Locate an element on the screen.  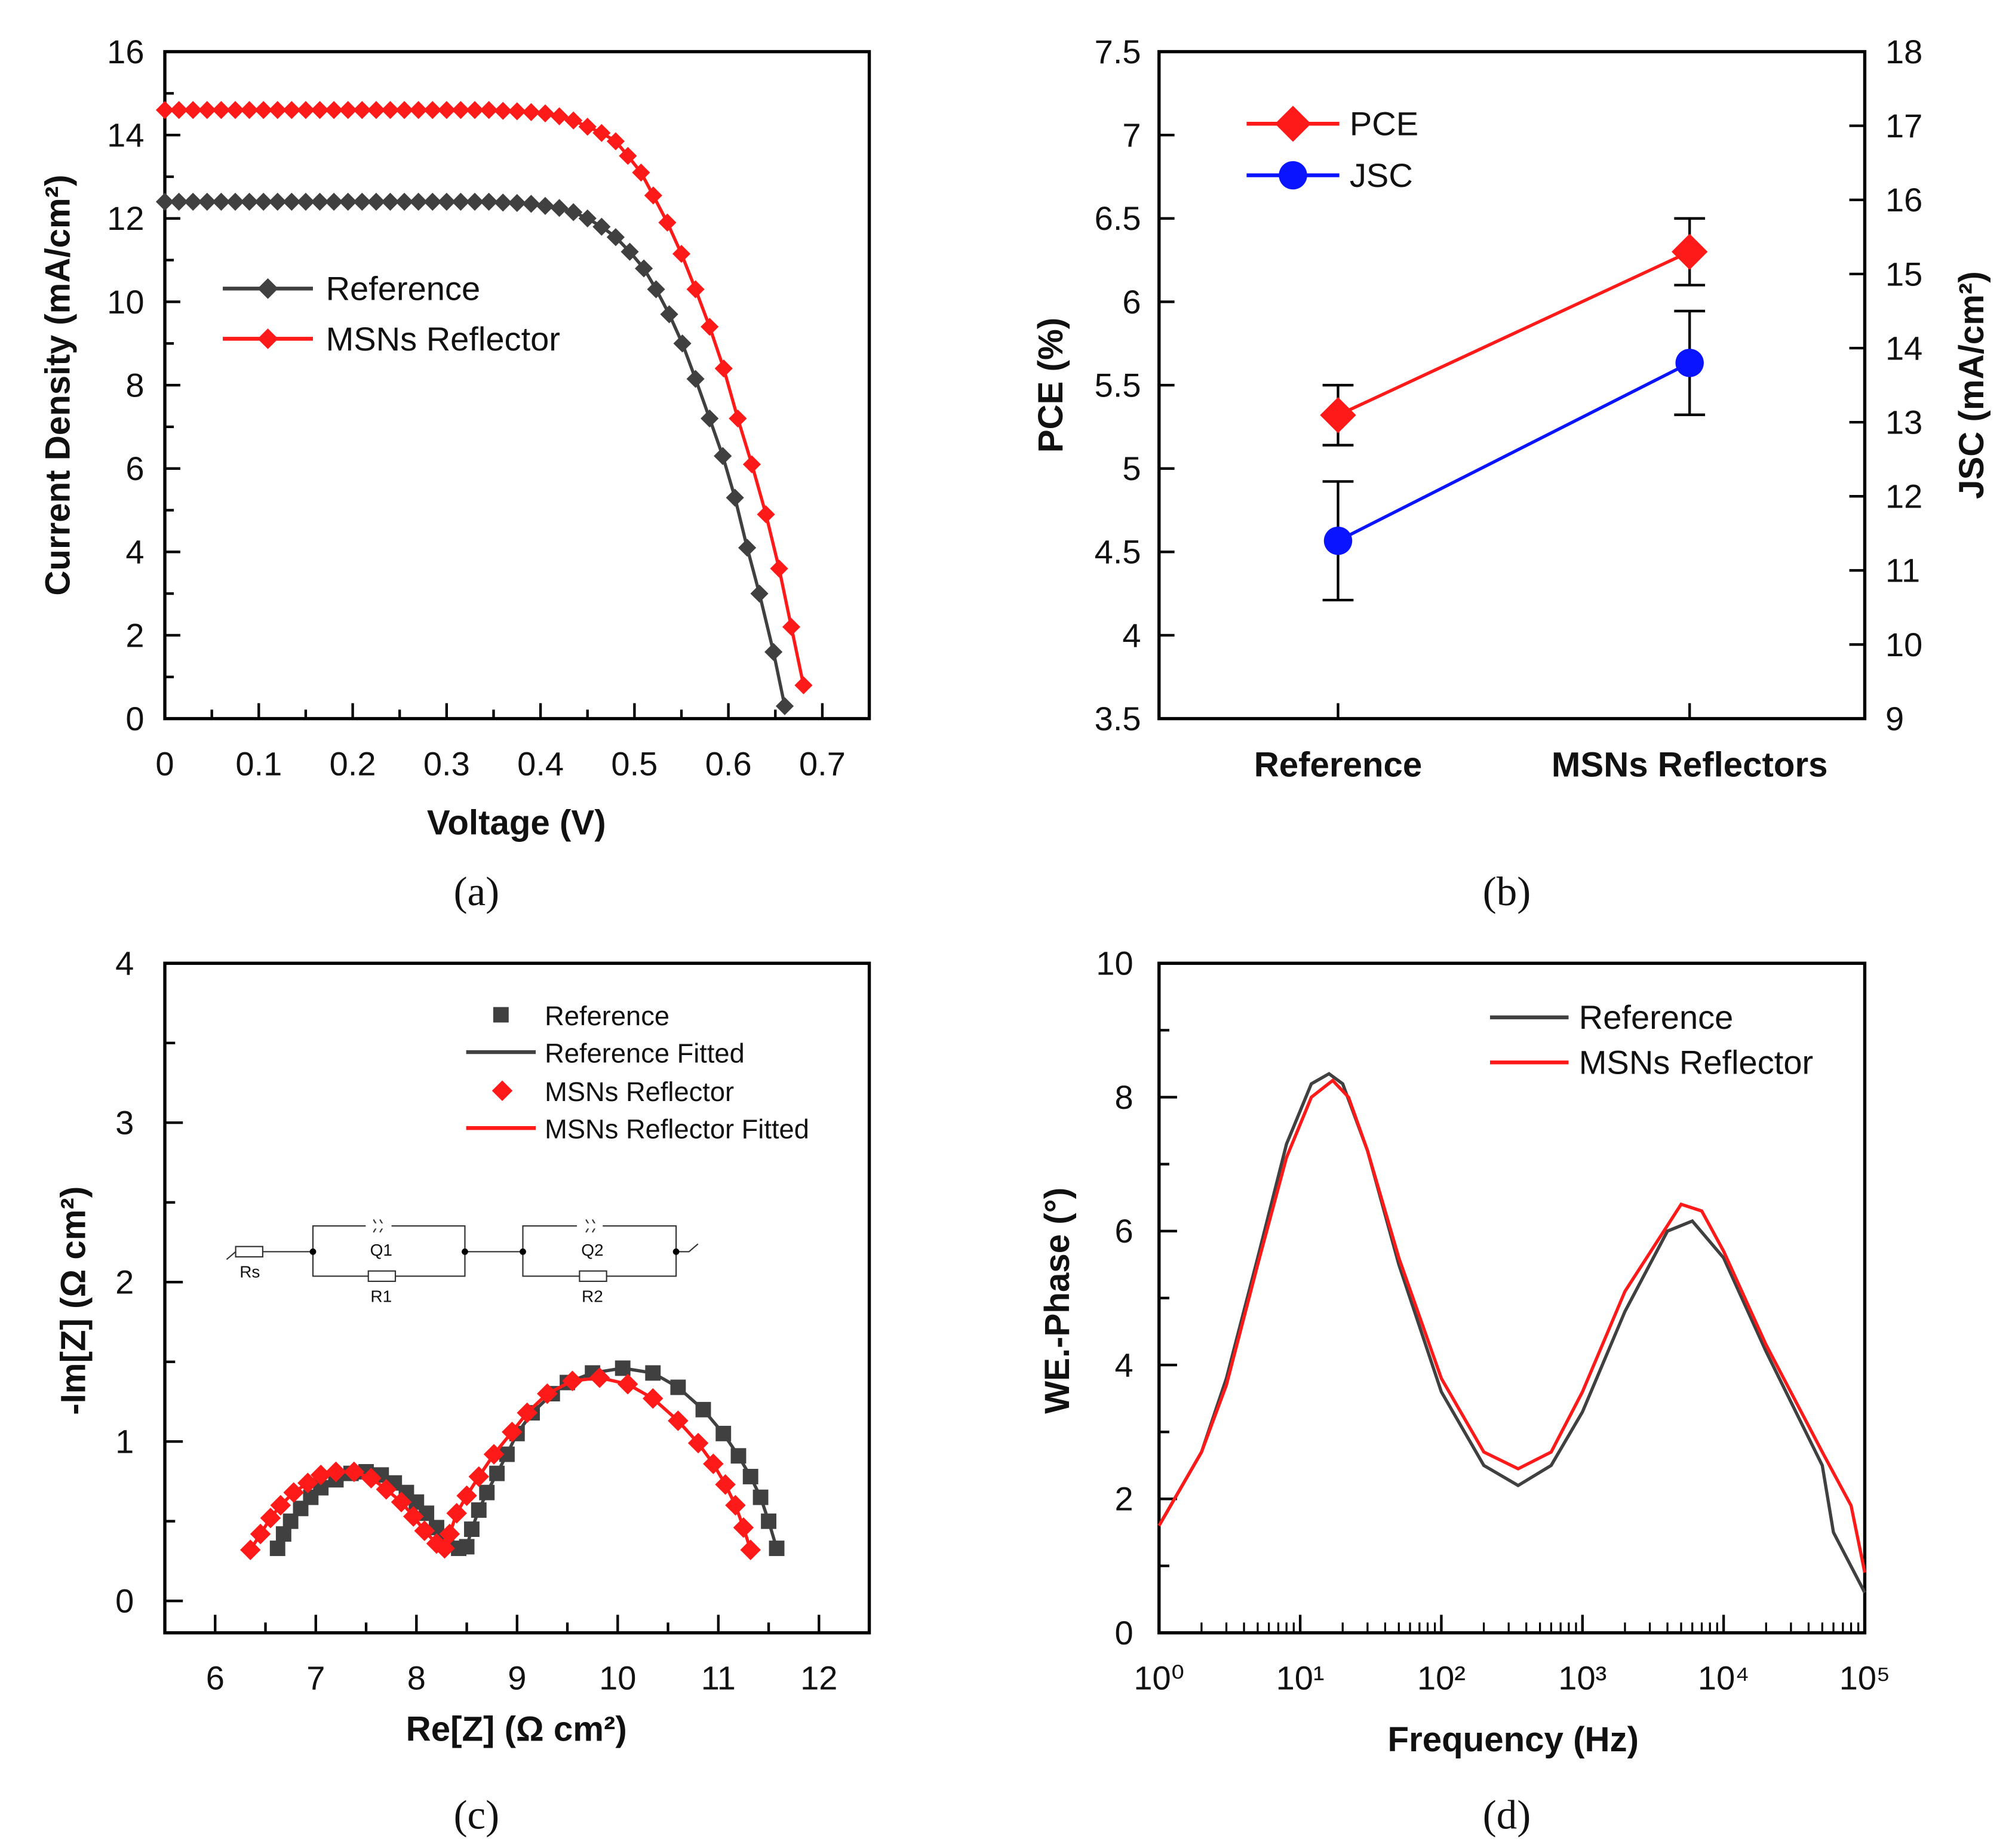
y-tick-label: 6 is located at coordinates (1131, 302).